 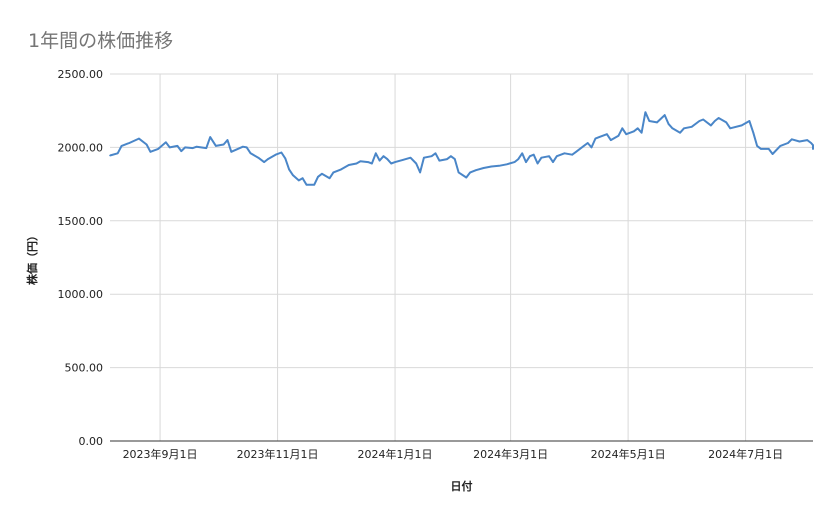 I want to click on x-tick-label: 2024年1月1日, so click(x=395, y=454).